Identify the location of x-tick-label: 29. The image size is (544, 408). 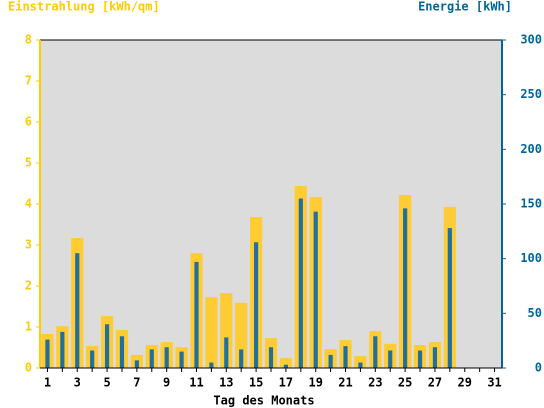
(465, 383).